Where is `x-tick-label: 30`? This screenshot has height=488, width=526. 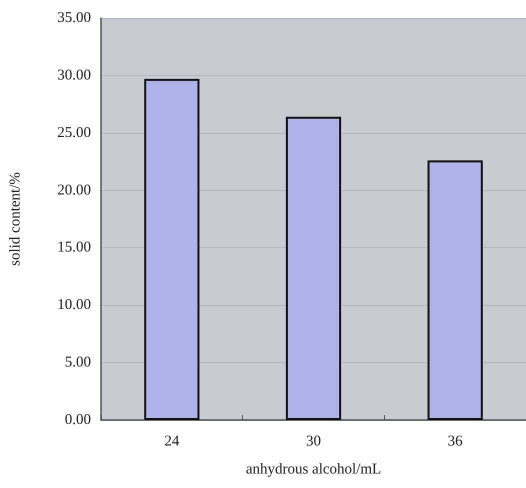 x-tick-label: 30 is located at coordinates (313, 442).